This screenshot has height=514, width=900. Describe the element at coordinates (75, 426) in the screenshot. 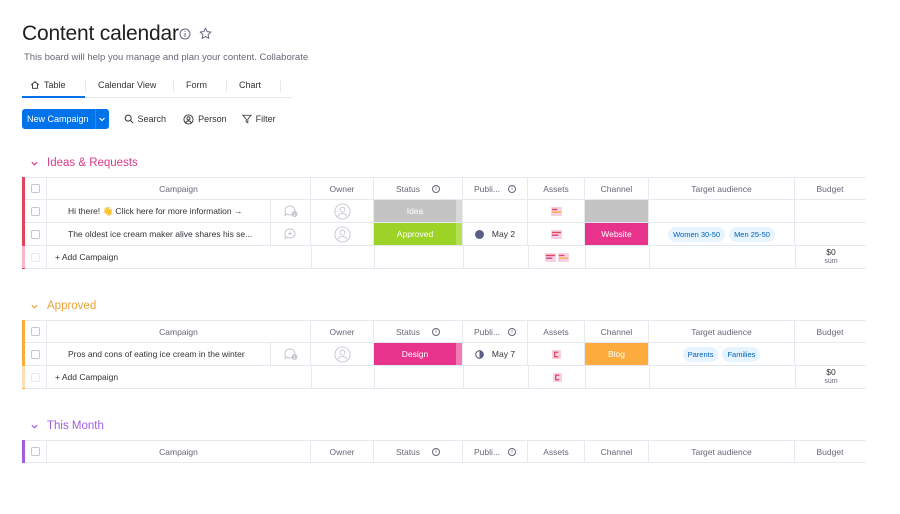

I see `group-title: This Month` at that location.